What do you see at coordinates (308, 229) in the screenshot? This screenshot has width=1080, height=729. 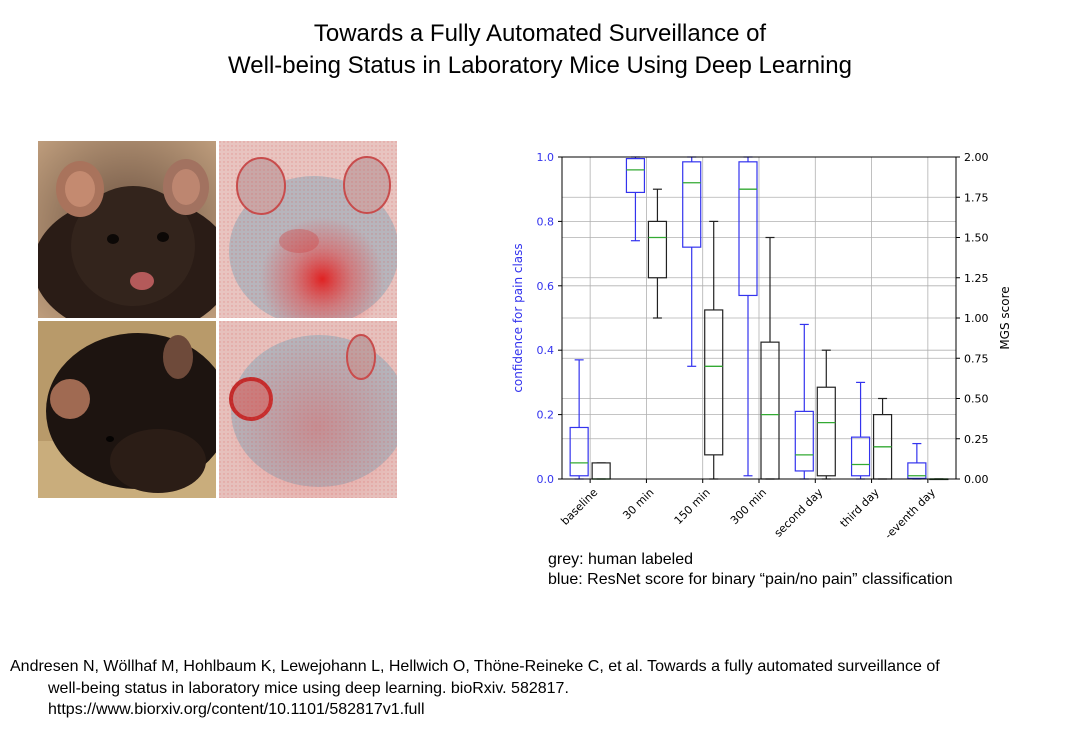 I see `mouse-front-heatmap` at bounding box center [308, 229].